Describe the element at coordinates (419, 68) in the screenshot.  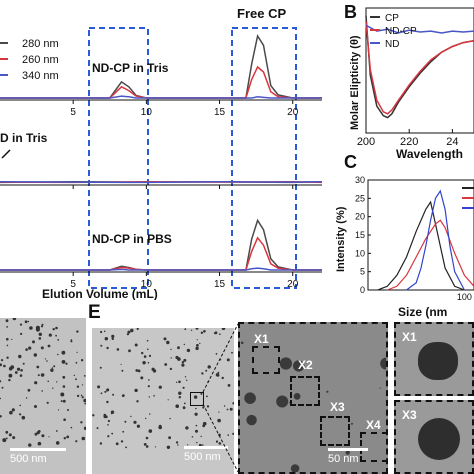
I see `cd-line-nd-cp` at that location.